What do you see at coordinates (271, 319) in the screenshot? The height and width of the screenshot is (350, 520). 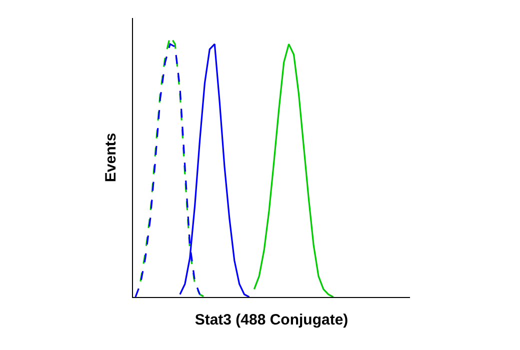 I see `x-axis-title: Stat3 (488 Conjugate)` at bounding box center [271, 319].